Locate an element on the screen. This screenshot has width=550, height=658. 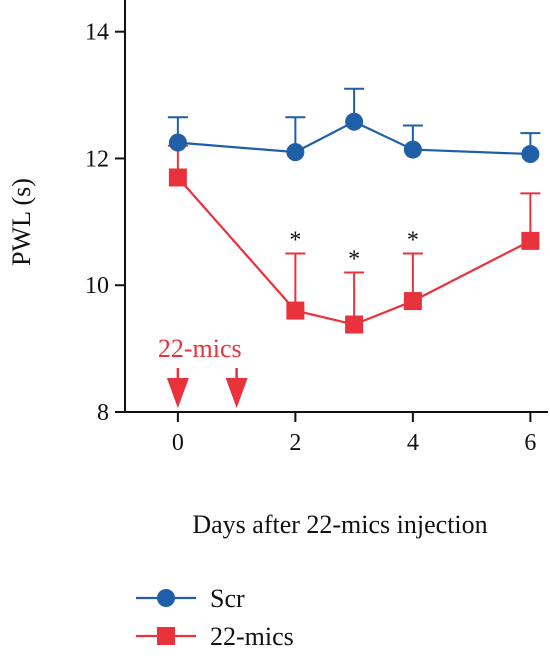
x-axis-title: Days after 22-mics injection is located at coordinates (339, 524).